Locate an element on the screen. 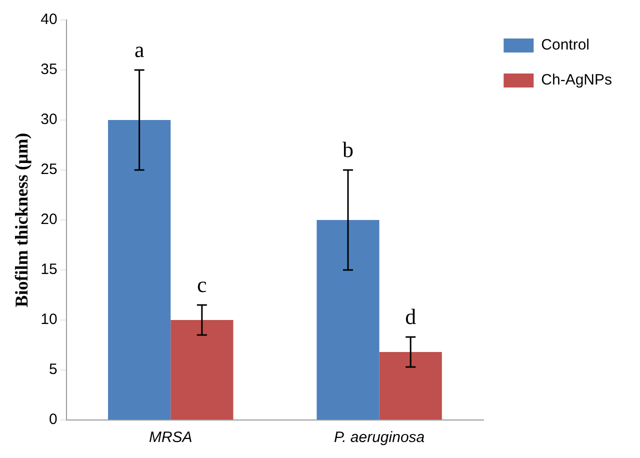 The width and height of the screenshot is (640, 458). legend-label: Control is located at coordinates (565, 45).